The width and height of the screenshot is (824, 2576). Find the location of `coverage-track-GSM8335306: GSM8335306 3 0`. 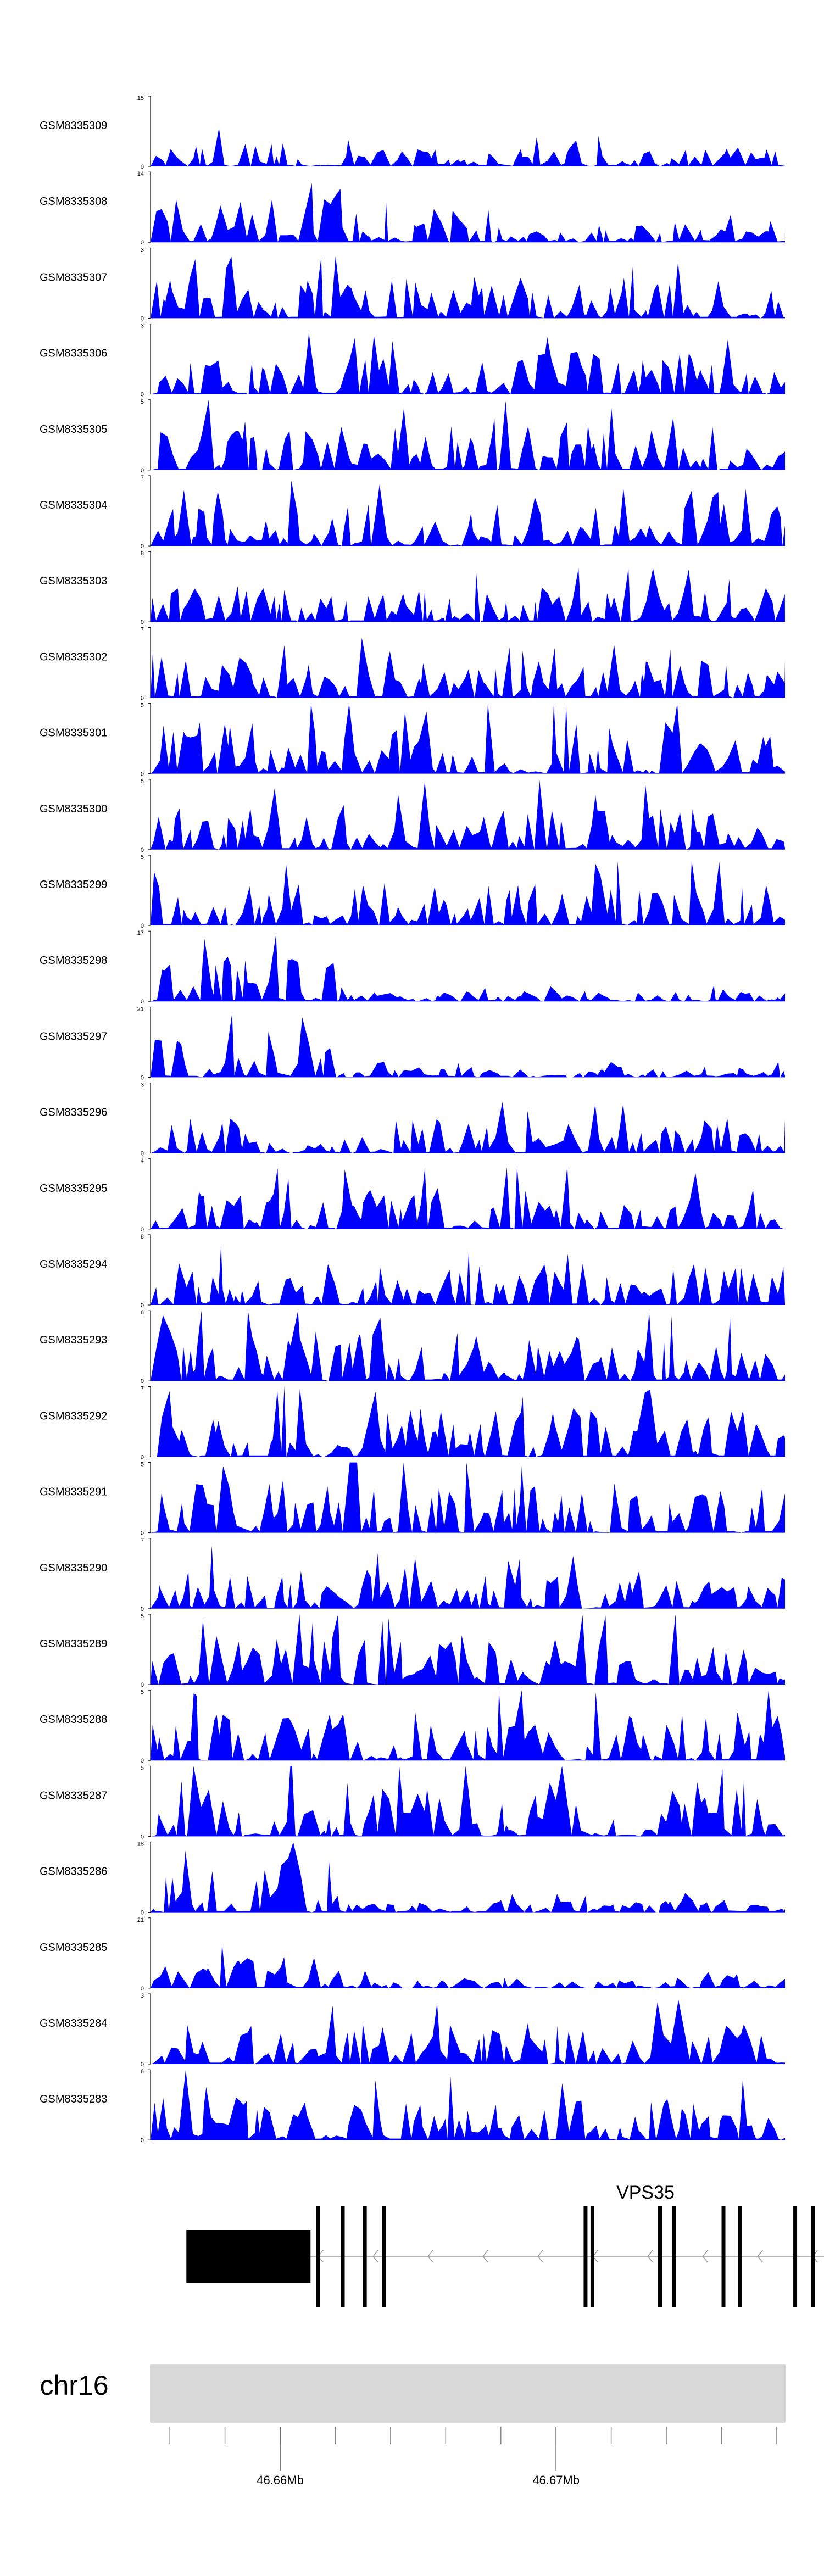

coverage-track-GSM8335306: GSM8335306 3 0 is located at coordinates (412, 360).